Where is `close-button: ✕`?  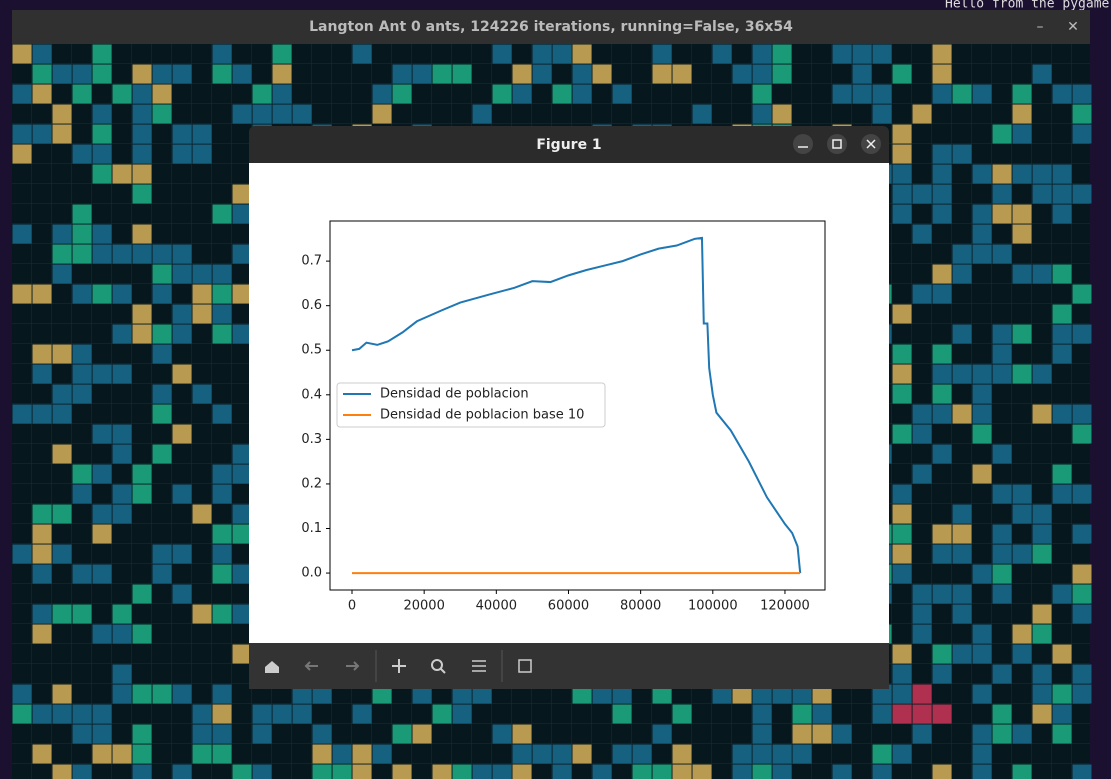 close-button: ✕ is located at coordinates (1073, 27).